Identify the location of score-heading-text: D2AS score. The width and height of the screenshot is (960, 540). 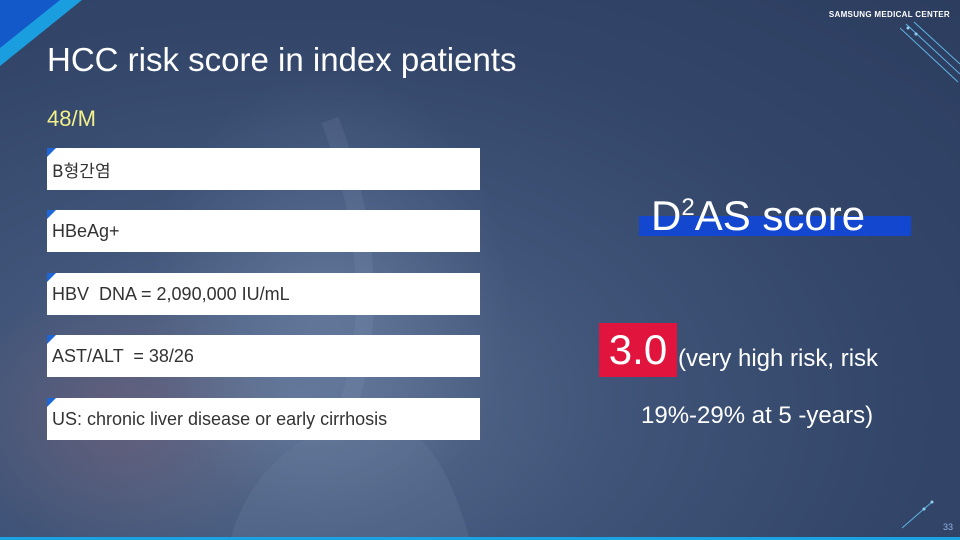
(758, 216).